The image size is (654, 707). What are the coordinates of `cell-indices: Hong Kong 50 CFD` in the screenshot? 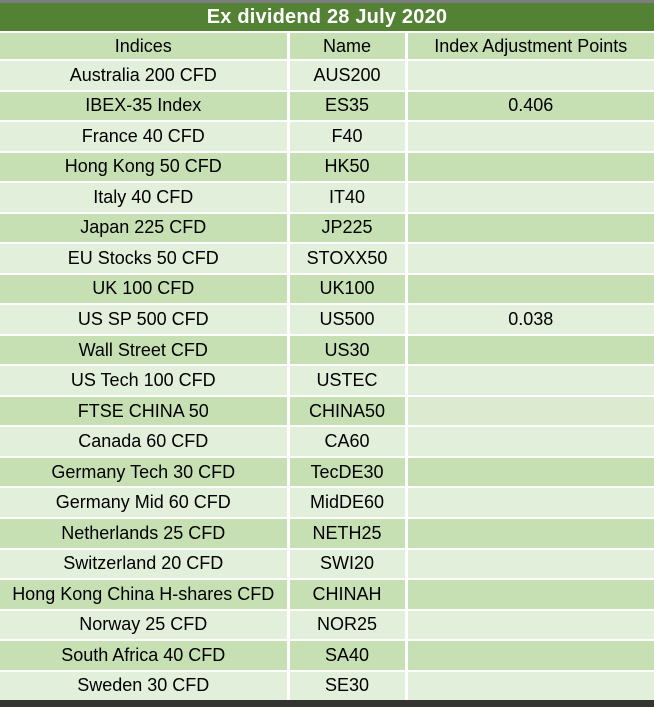 It's located at (145, 167).